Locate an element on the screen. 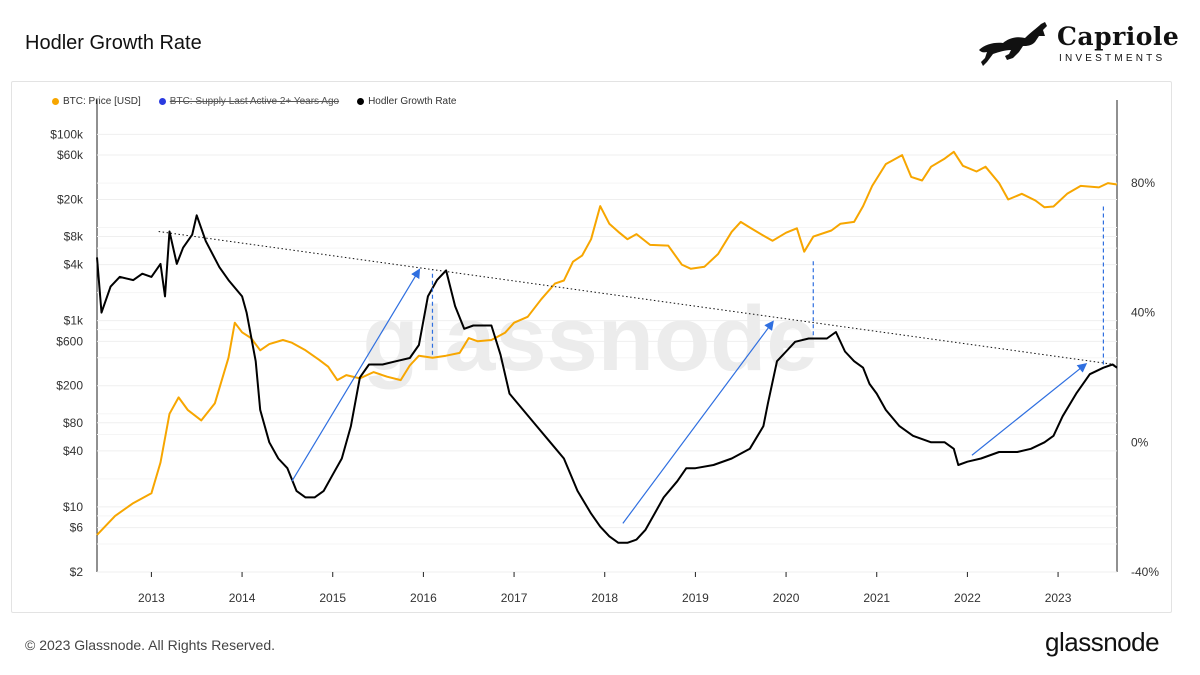 The height and width of the screenshot is (675, 1200). legend-dot-supply is located at coordinates (162, 101).